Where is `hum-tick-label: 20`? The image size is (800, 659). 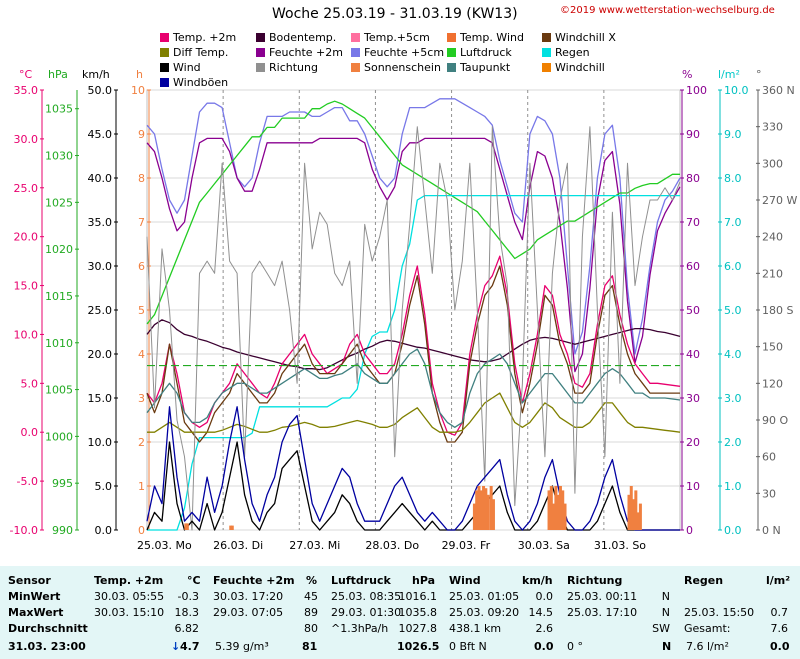 hum-tick-label: 20 is located at coordinates (693, 442).